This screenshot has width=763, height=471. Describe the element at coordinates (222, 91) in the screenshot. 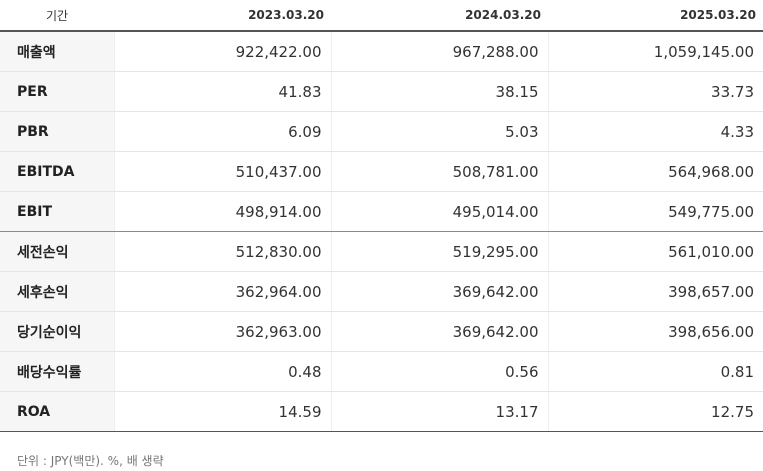

I see `cell-value: 41.83` at that location.